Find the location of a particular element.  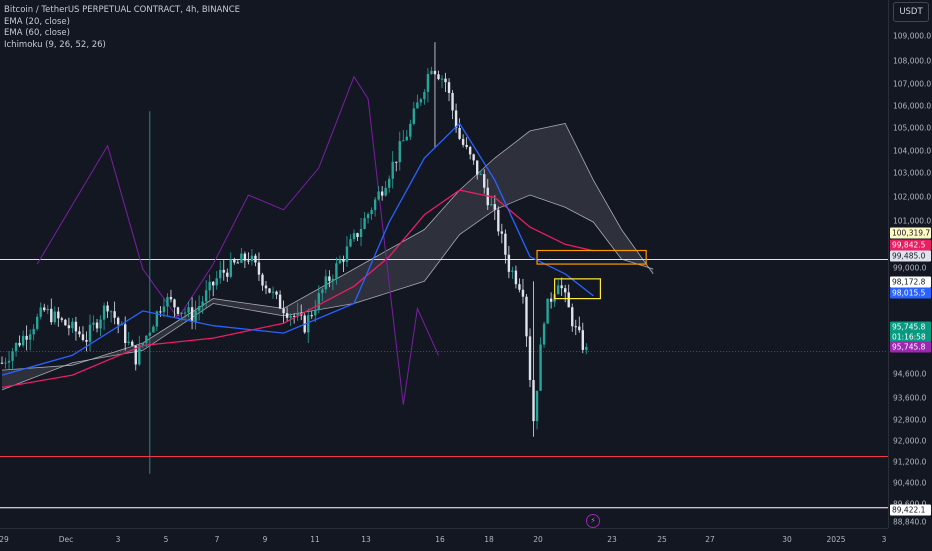

price-tick: 107,000.0 is located at coordinates (912, 84).